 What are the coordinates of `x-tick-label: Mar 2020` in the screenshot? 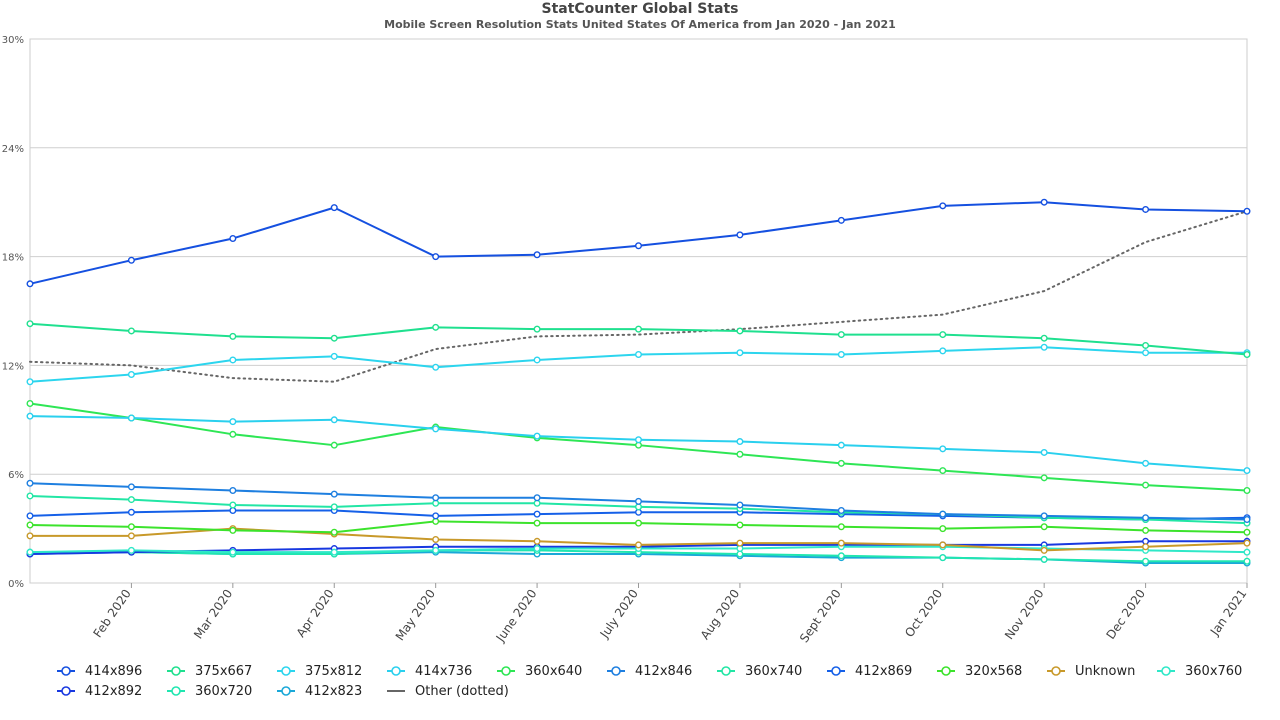 It's located at (213, 614).